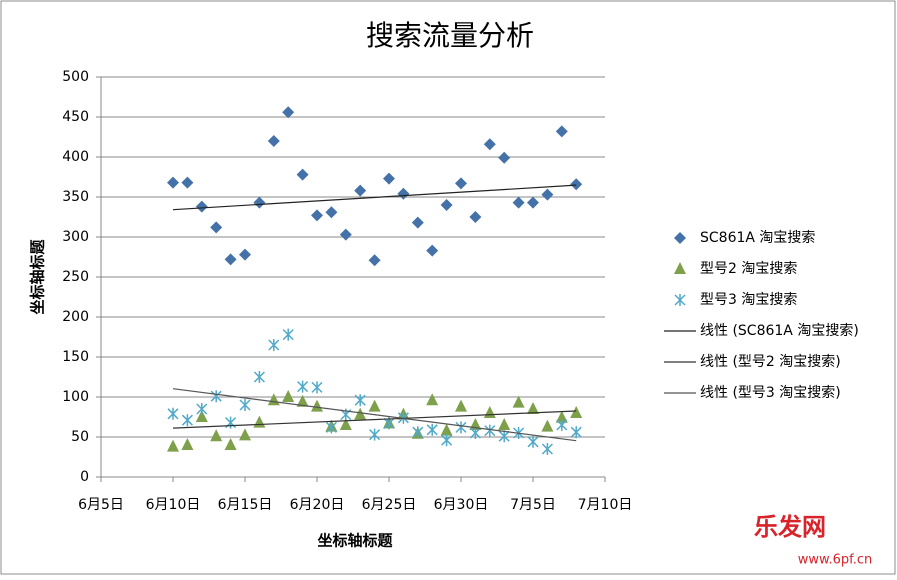 The image size is (897, 580). Describe the element at coordinates (790, 527) in the screenshot. I see `watermark-text: 乐发网` at that location.